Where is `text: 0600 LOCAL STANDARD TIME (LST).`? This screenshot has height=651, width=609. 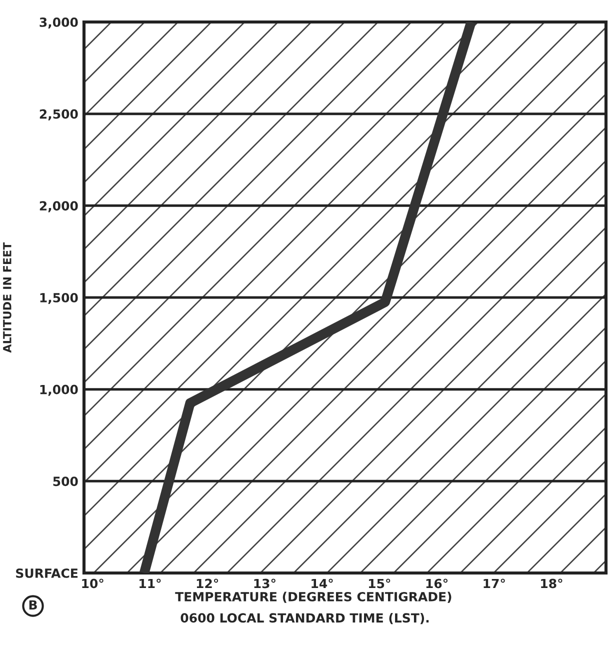
text: 0600 LOCAL STANDARD TIME (LST). is located at coordinates (304, 618).